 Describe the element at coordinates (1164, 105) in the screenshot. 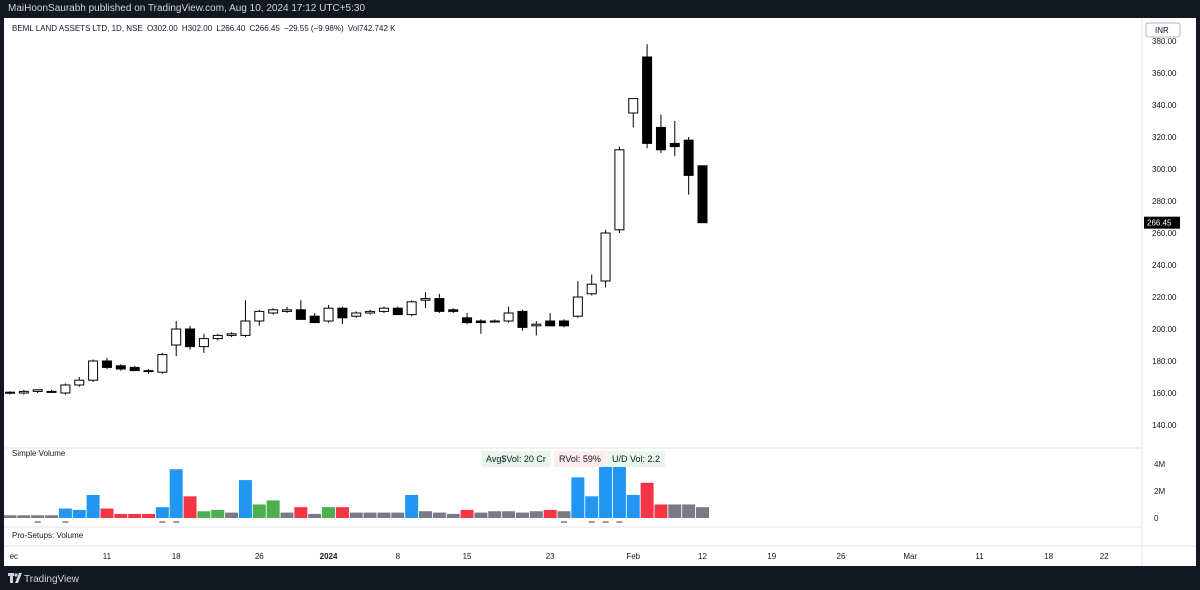

I see `price-tick-label: 340.00` at that location.